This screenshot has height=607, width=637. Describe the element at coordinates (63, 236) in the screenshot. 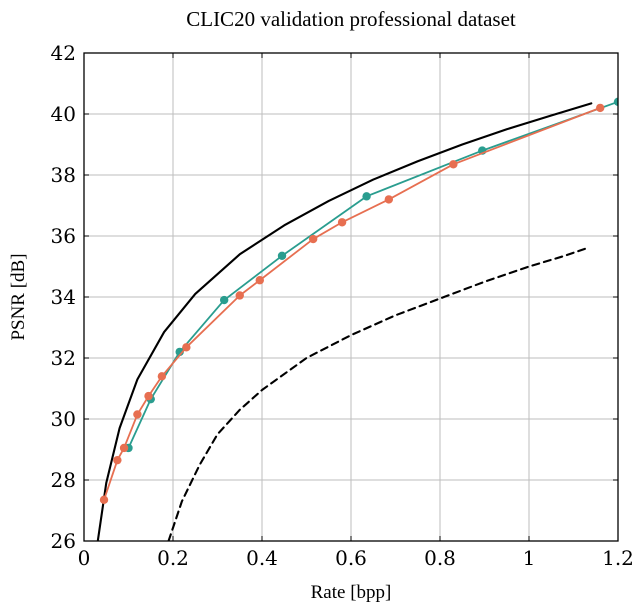

I see `y-tick-label: 36` at that location.